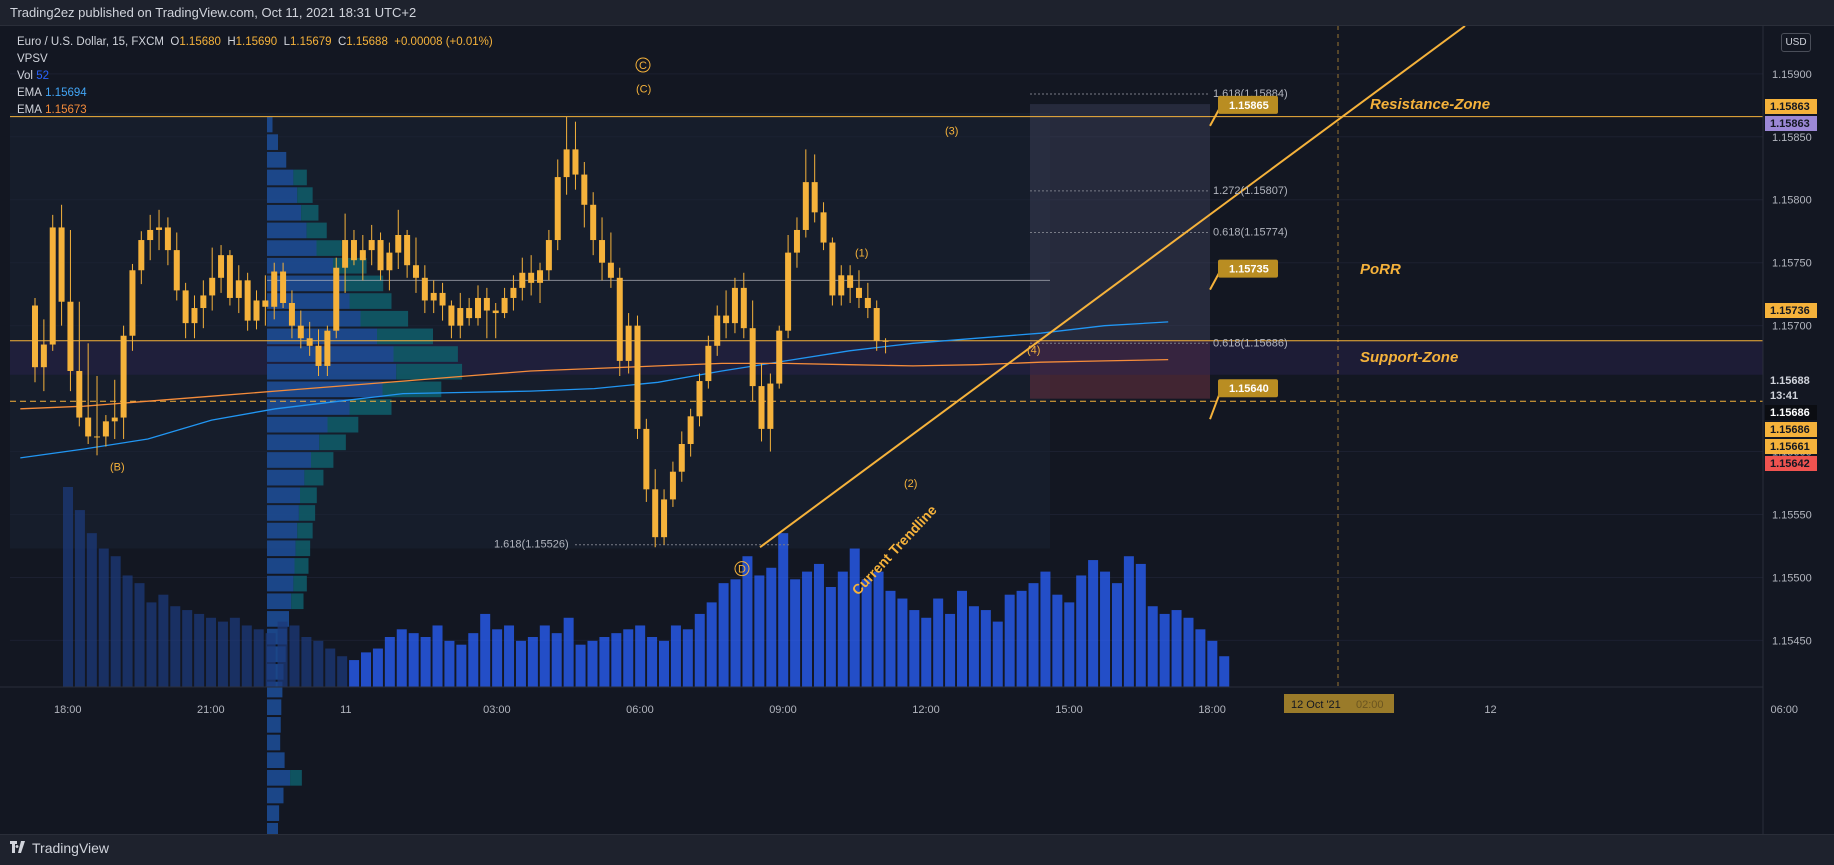 The width and height of the screenshot is (1834, 865). What do you see at coordinates (594, 384) in the screenshot?
I see `ema-slow-line` at bounding box center [594, 384].